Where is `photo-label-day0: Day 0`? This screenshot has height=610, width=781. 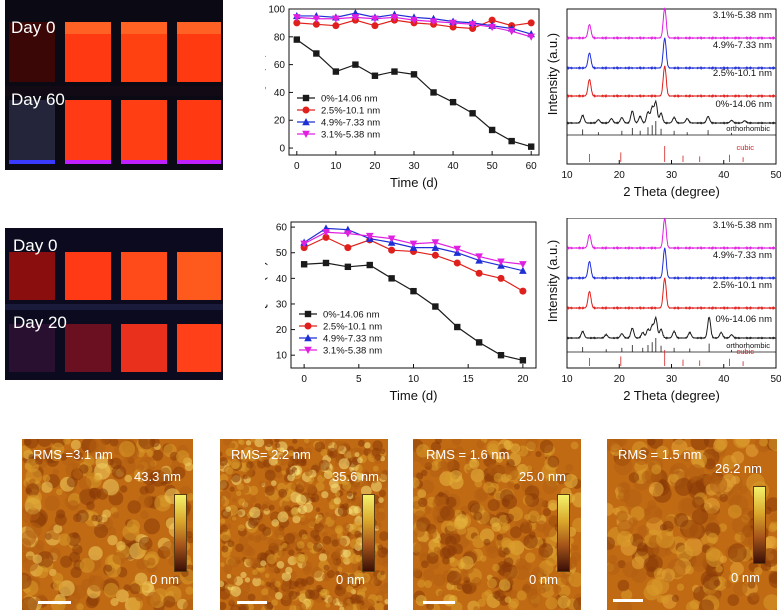 photo-label-day0: Day 0 is located at coordinates (33, 27).